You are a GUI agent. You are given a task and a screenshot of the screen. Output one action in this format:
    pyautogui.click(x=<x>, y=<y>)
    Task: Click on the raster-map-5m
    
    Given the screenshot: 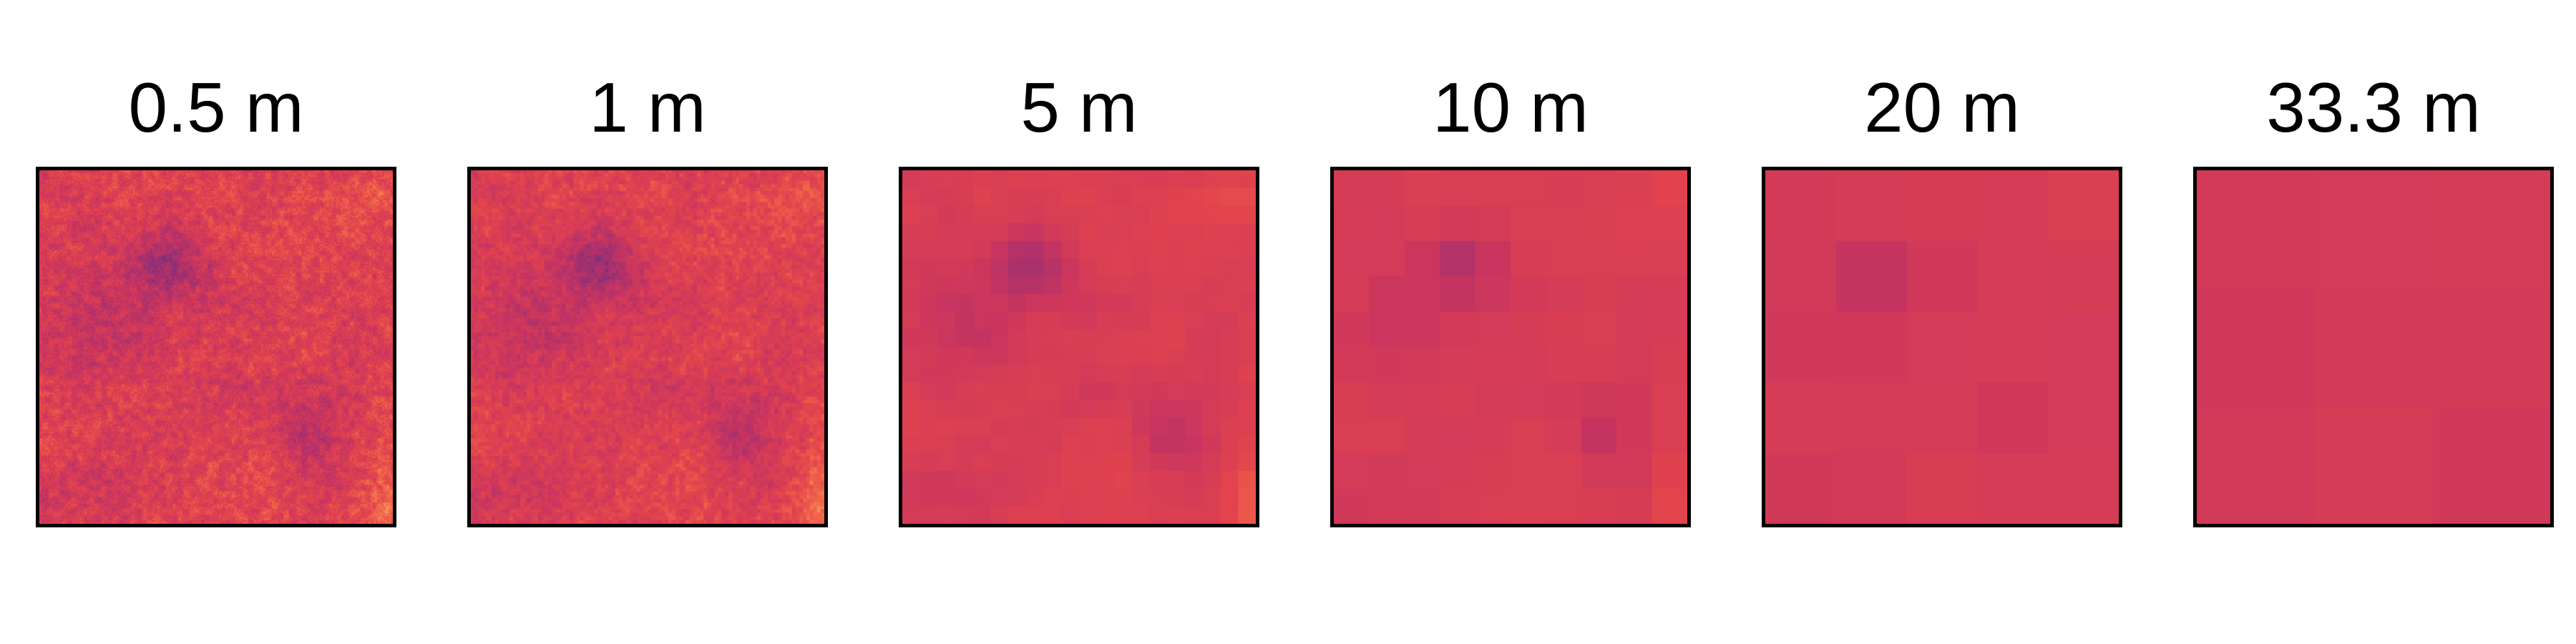 What is the action you would take?
    pyautogui.click(x=1079, y=347)
    